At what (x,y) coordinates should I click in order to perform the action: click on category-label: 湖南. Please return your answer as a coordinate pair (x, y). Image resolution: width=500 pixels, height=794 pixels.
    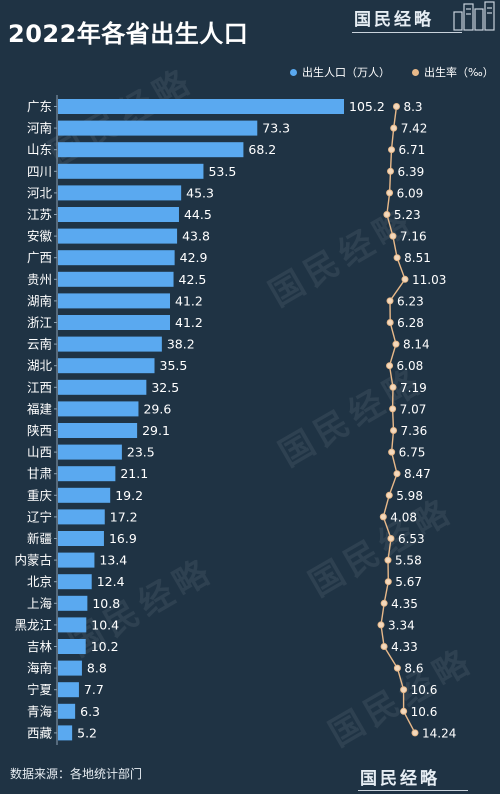
    Looking at the image, I should click on (39, 300).